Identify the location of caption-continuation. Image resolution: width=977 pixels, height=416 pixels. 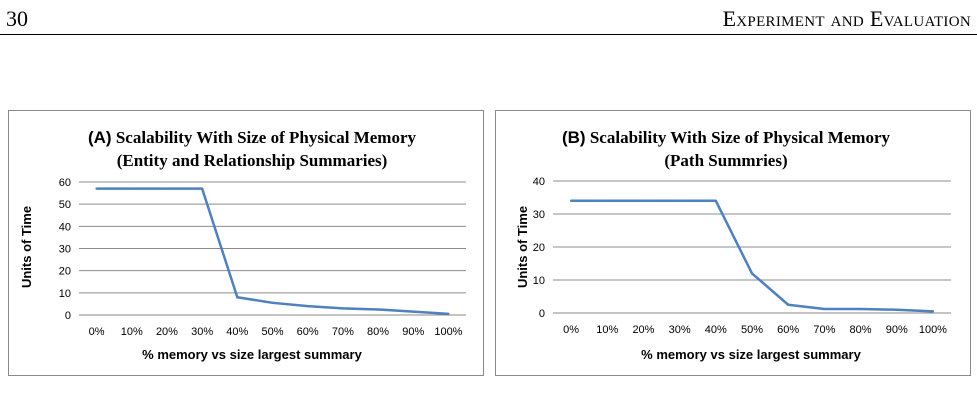
(488, 404).